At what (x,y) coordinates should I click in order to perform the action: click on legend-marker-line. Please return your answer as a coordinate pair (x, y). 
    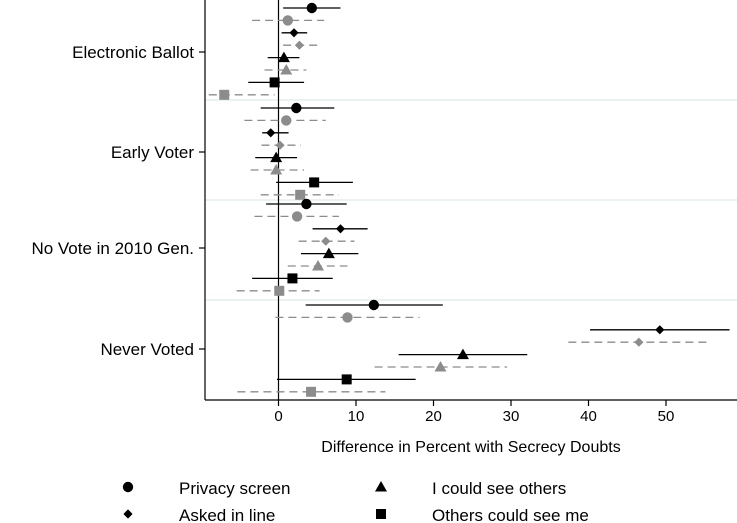
    Looking at the image, I should click on (128, 514).